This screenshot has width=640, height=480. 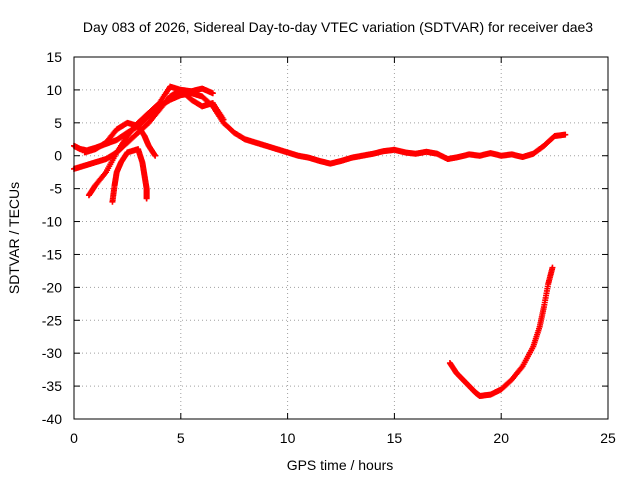 What do you see at coordinates (14, 238) in the screenshot?
I see `y-axis-label: SDTVAR / TECUs` at bounding box center [14, 238].